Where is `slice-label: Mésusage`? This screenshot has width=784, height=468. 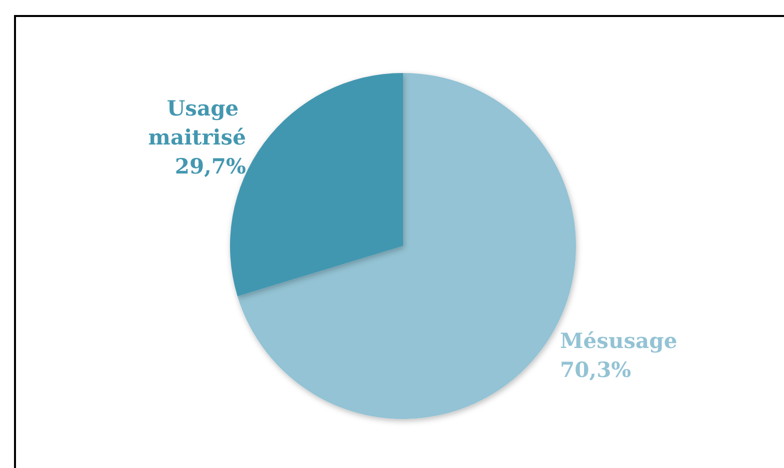 slice-label: Mésusage is located at coordinates (619, 340).